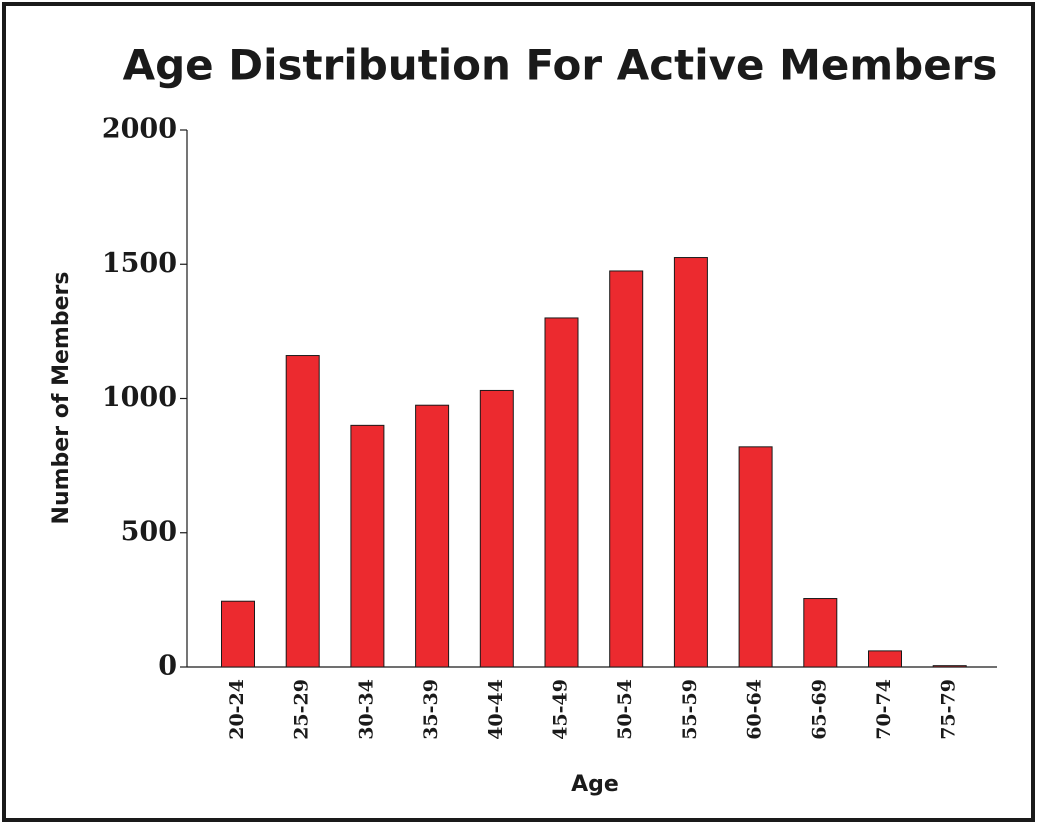 Image resolution: width=1040 pixels, height=831 pixels. I want to click on x-tick-label: 20-24, so click(237, 709).